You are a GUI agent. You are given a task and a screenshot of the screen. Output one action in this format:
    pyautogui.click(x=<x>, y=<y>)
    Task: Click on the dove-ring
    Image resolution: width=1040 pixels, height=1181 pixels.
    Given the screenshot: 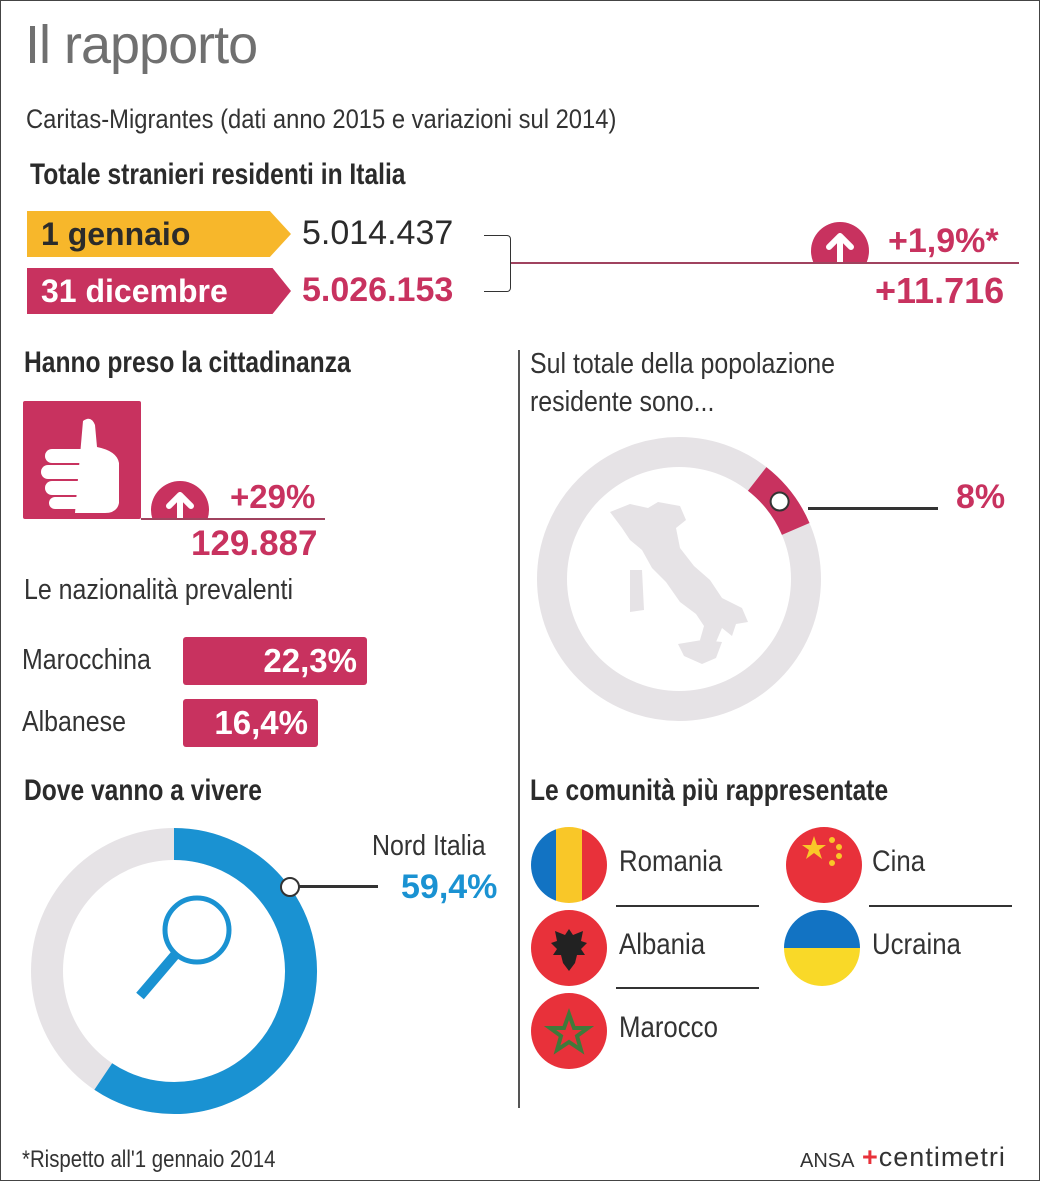 What is the action you would take?
    pyautogui.click(x=174, y=971)
    